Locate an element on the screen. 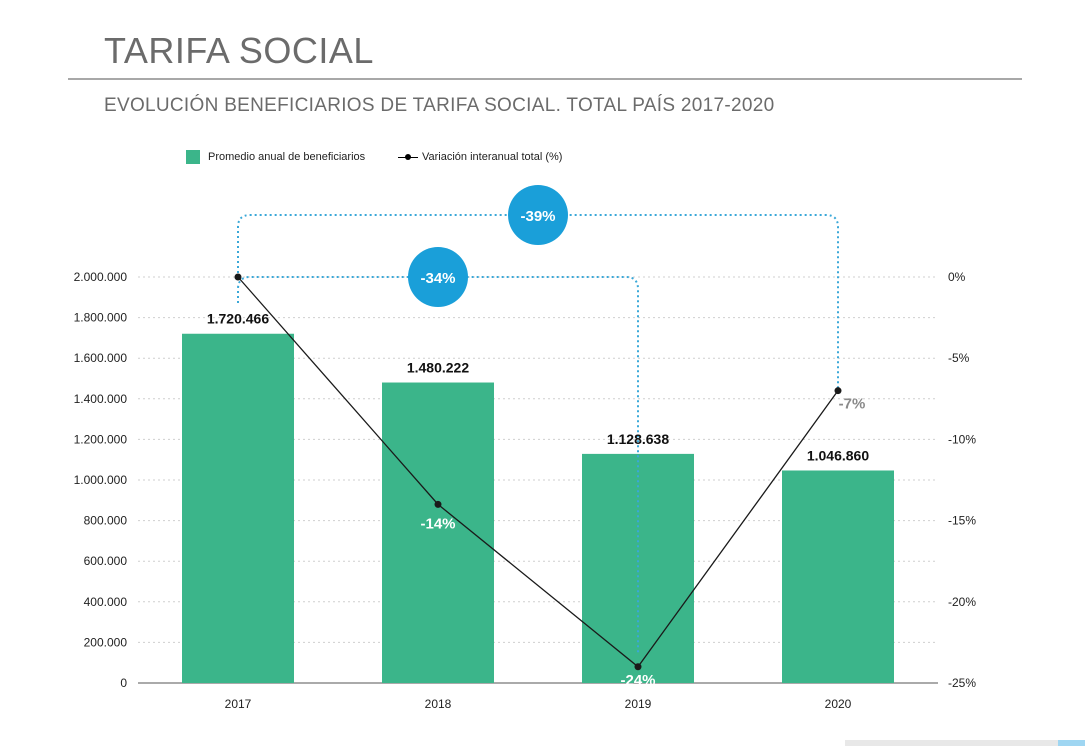  legend-line-marker is located at coordinates (408, 157).